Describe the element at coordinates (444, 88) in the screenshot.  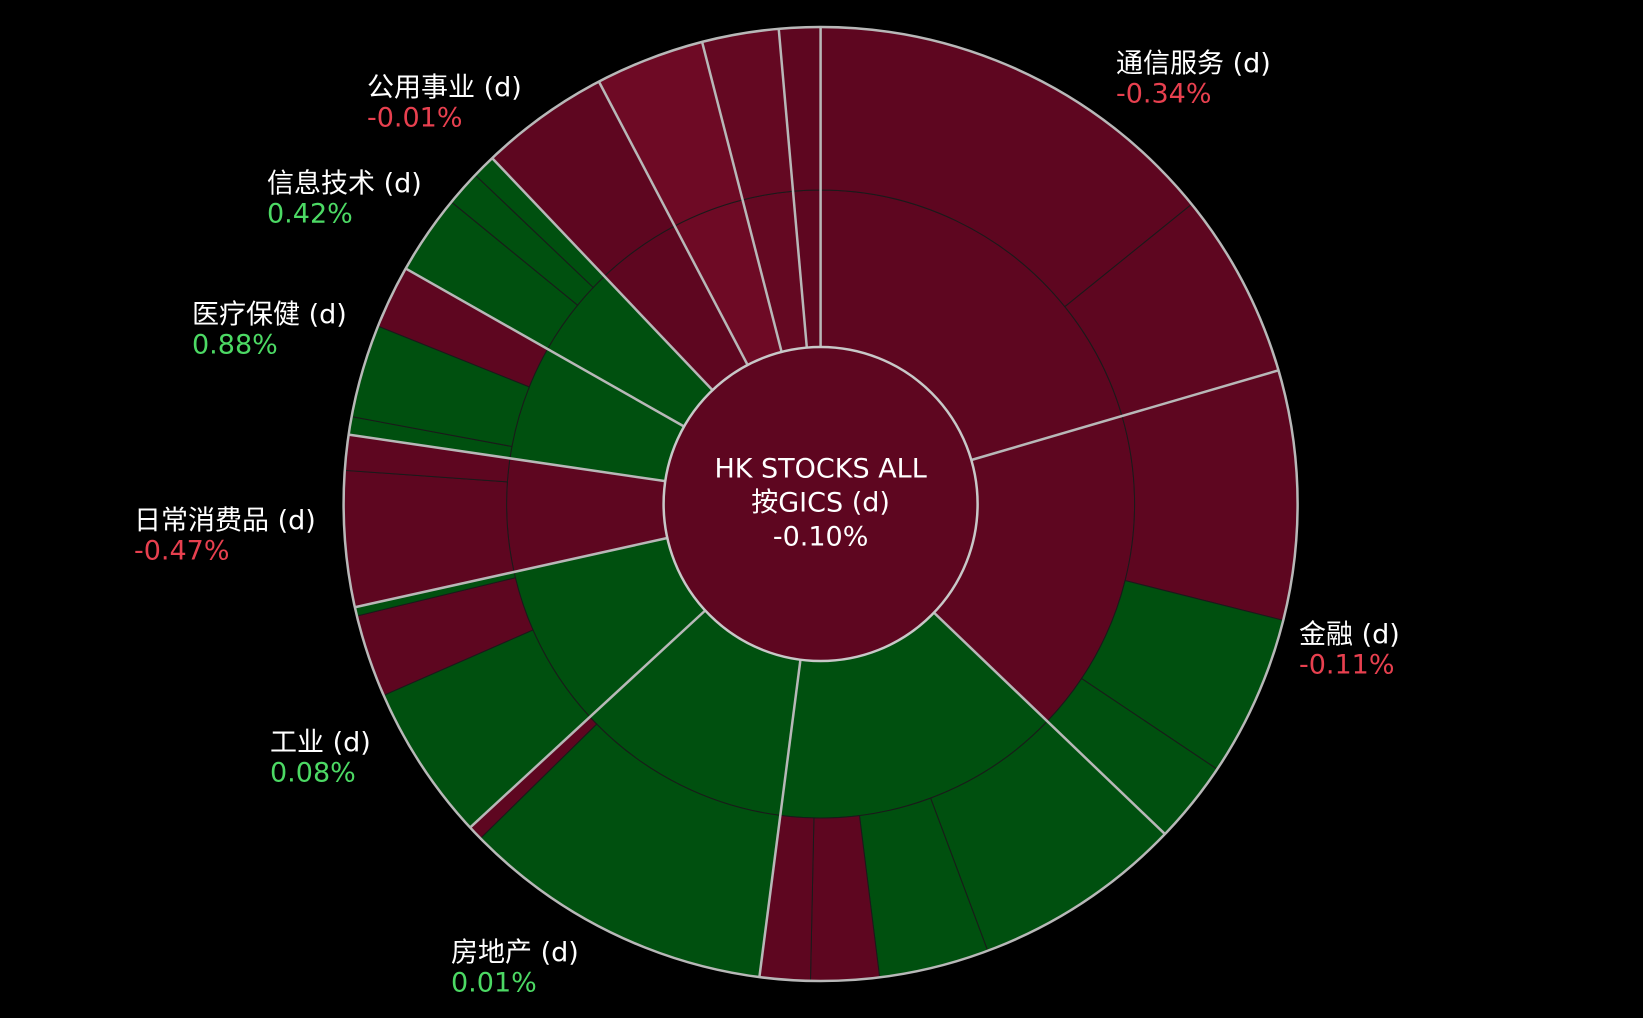
I see `sector-label: 公用事业 (d)` at that location.